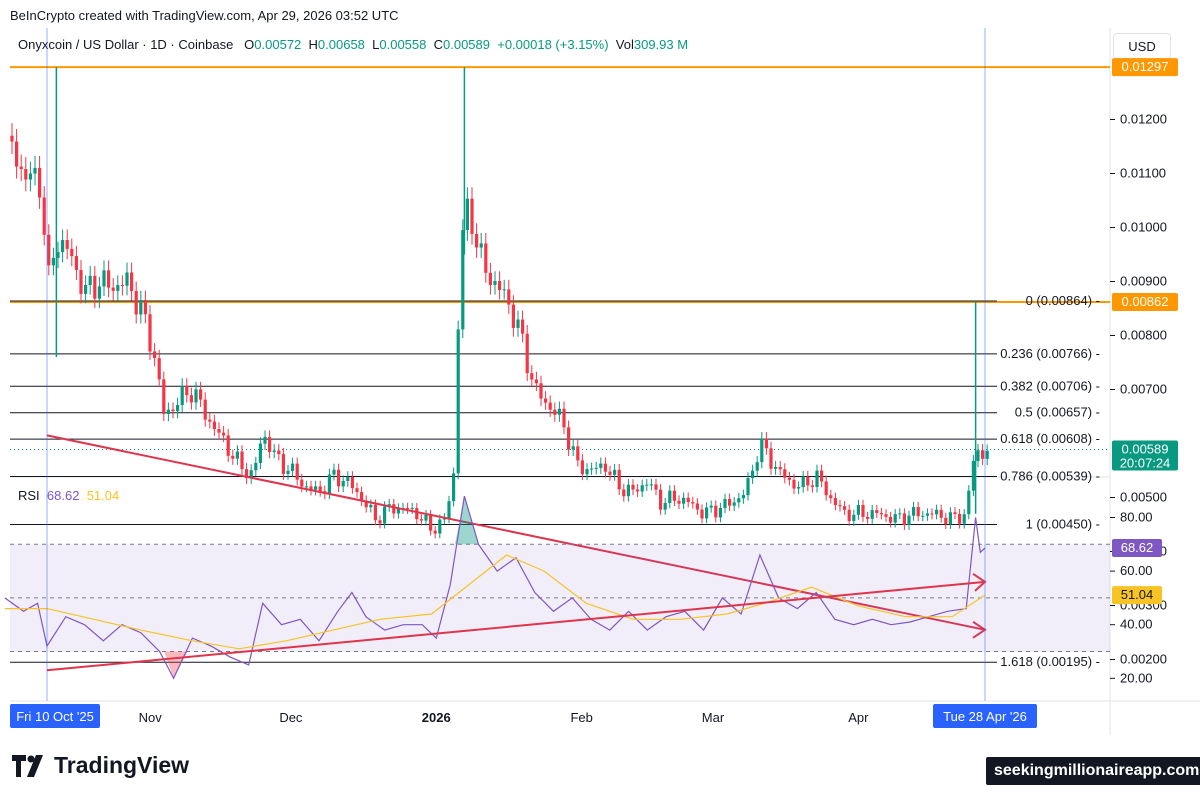  I want to click on symbol-title: Onyxcoin / US Dollar · 1D · Coinbase, so click(126, 44).